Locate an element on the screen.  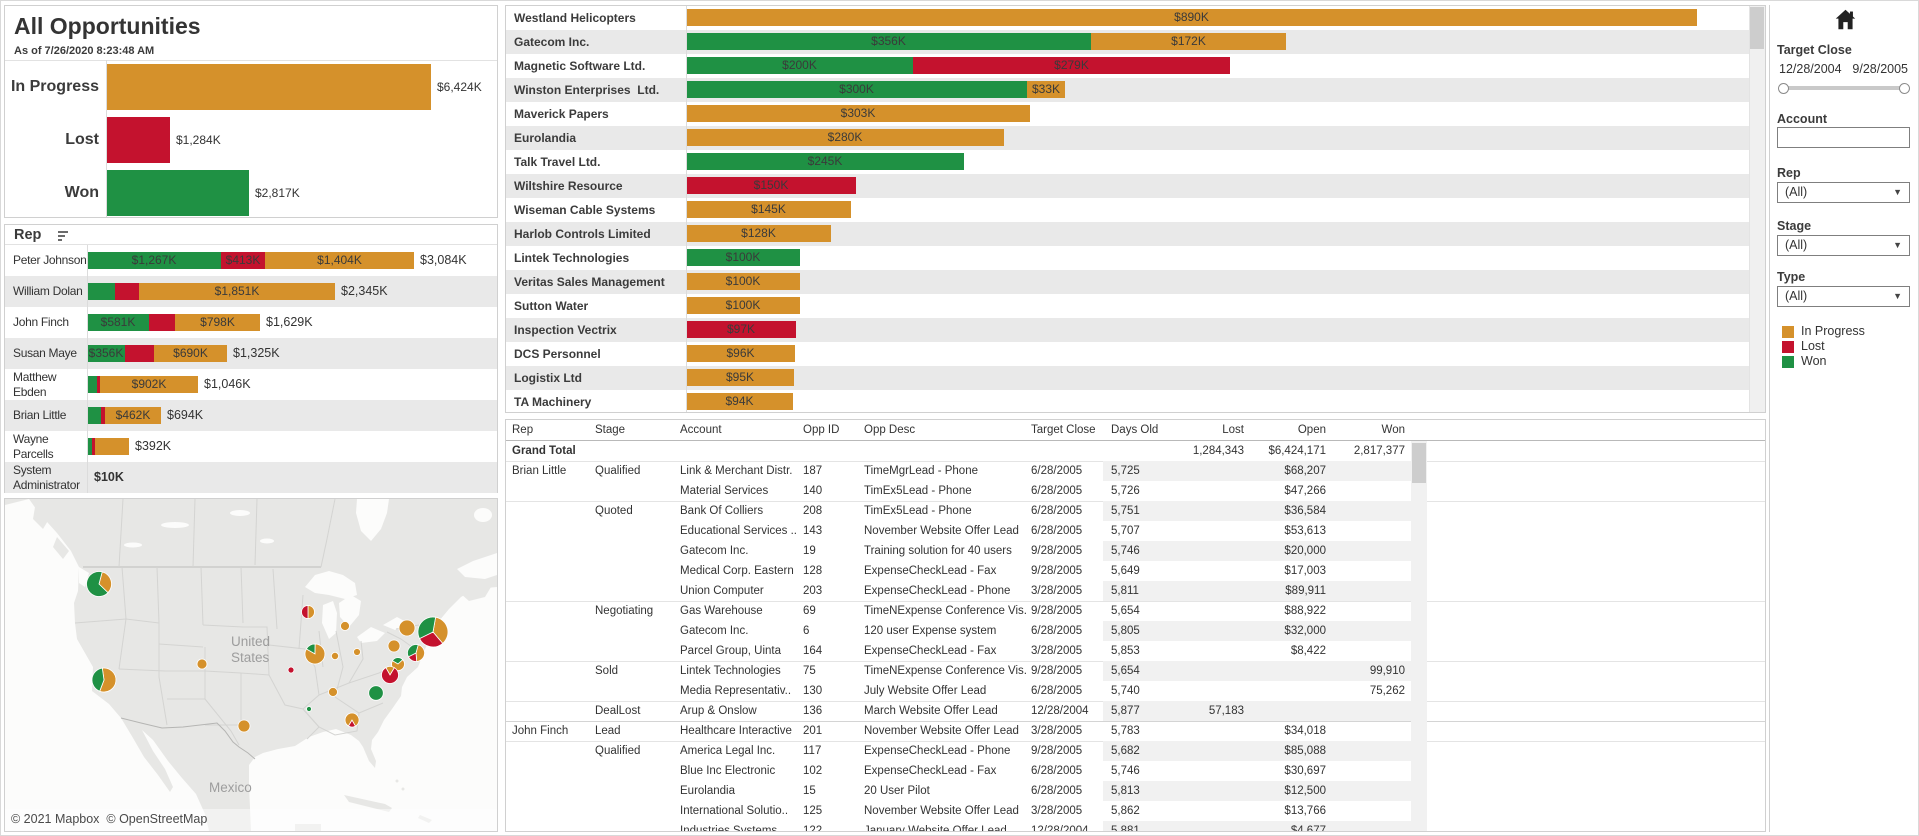
svg-text: Mexico is located at coordinates (230, 787).